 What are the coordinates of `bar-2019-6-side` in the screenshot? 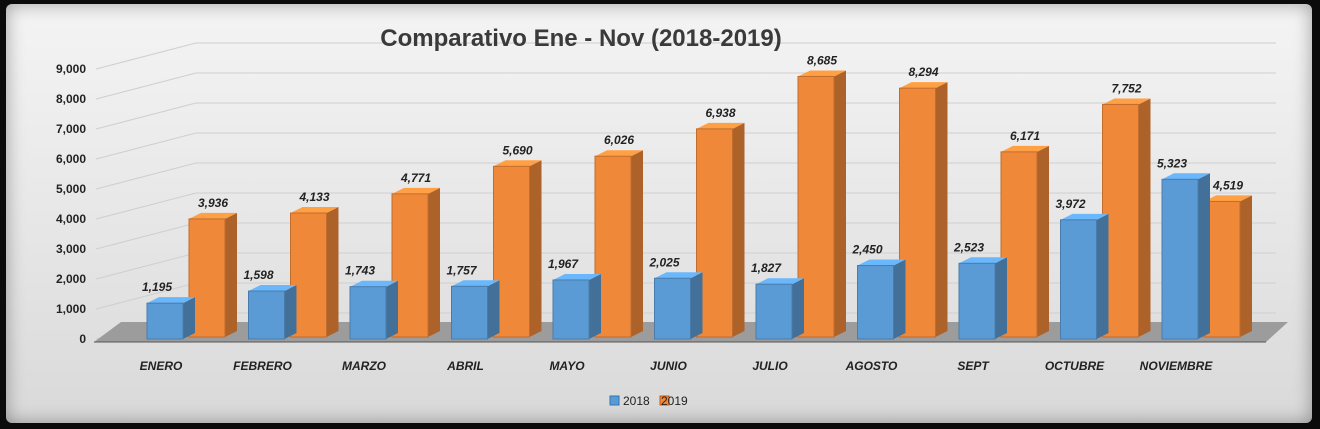 It's located at (840, 203).